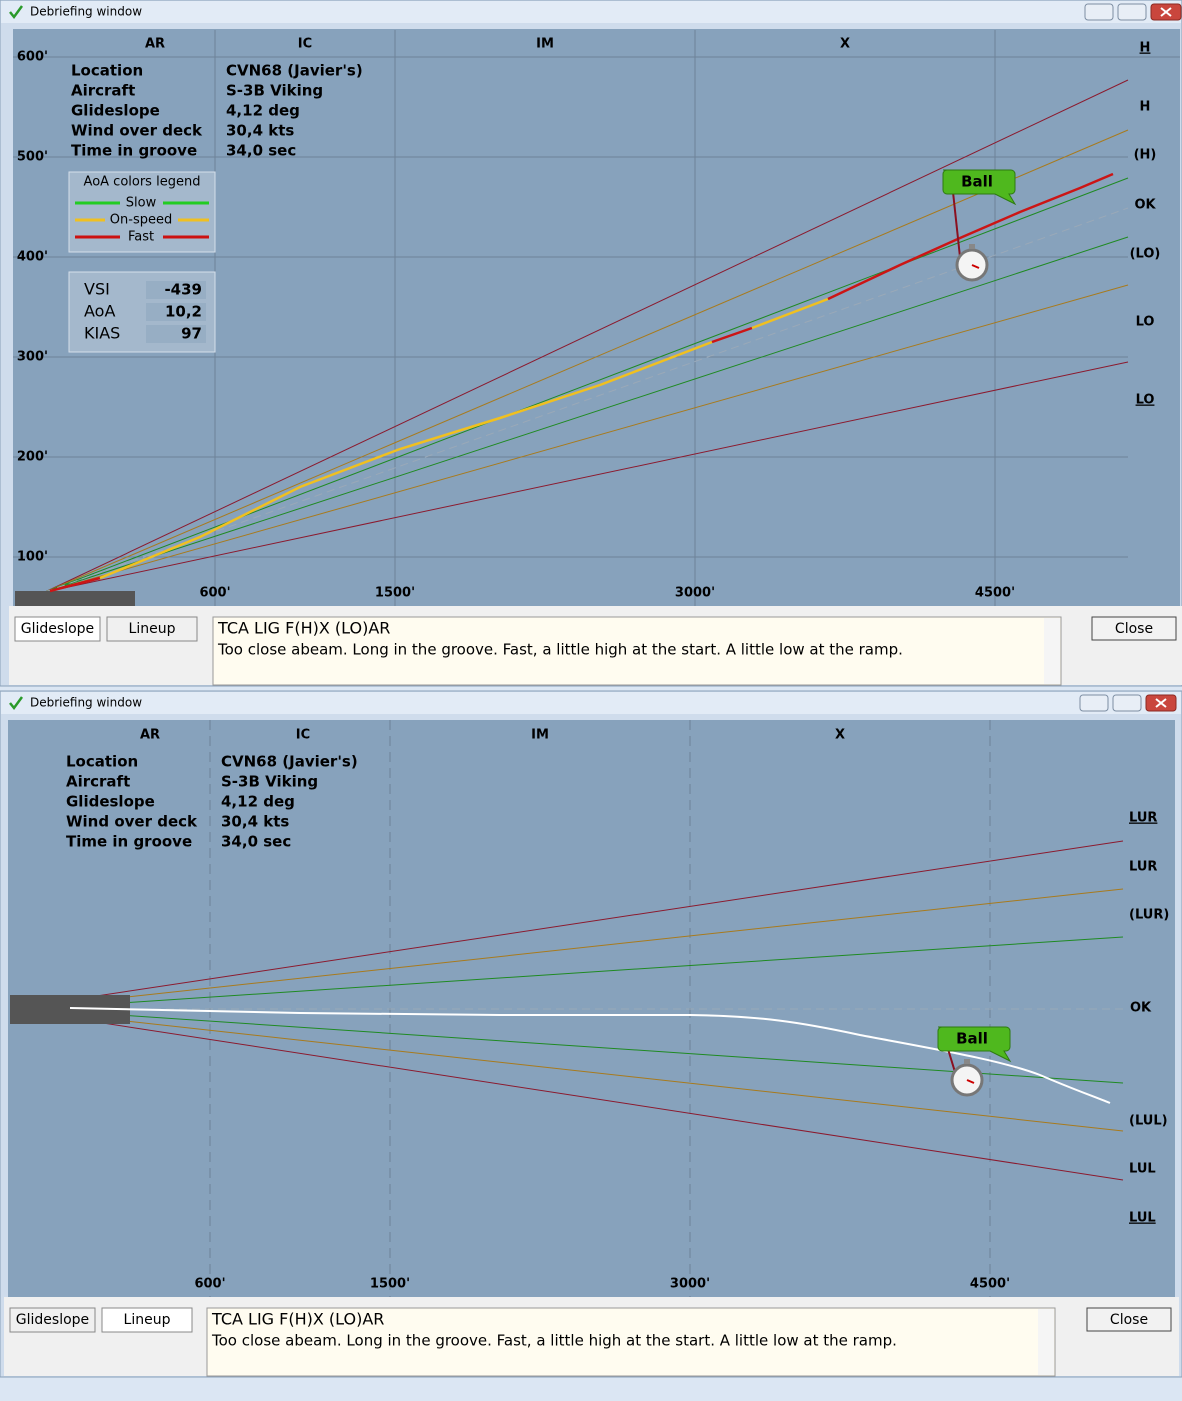 The height and width of the screenshot is (1401, 1182). I want to click on info-value: 34,0 sec, so click(256, 842).